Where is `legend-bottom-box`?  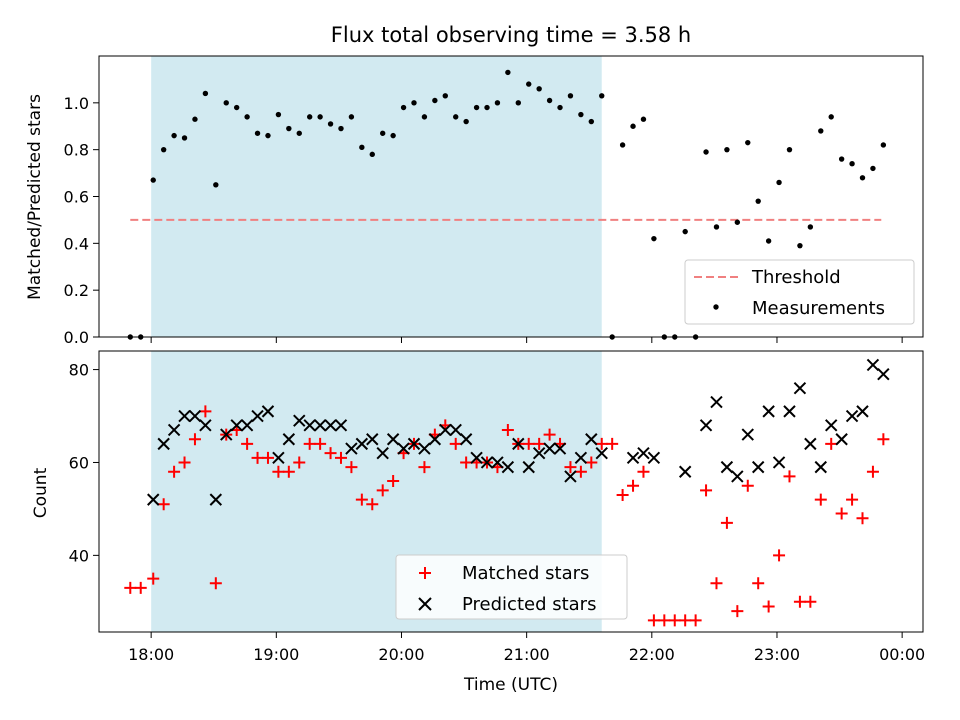
legend-bottom-box is located at coordinates (511, 587).